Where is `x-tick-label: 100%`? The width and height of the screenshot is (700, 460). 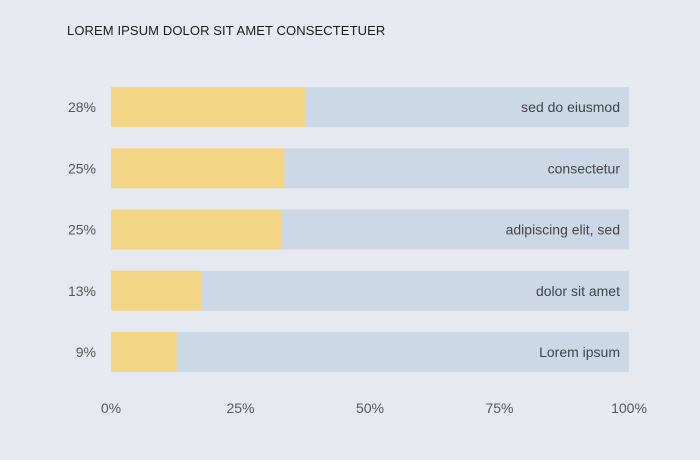
x-tick-label: 100% is located at coordinates (629, 408).